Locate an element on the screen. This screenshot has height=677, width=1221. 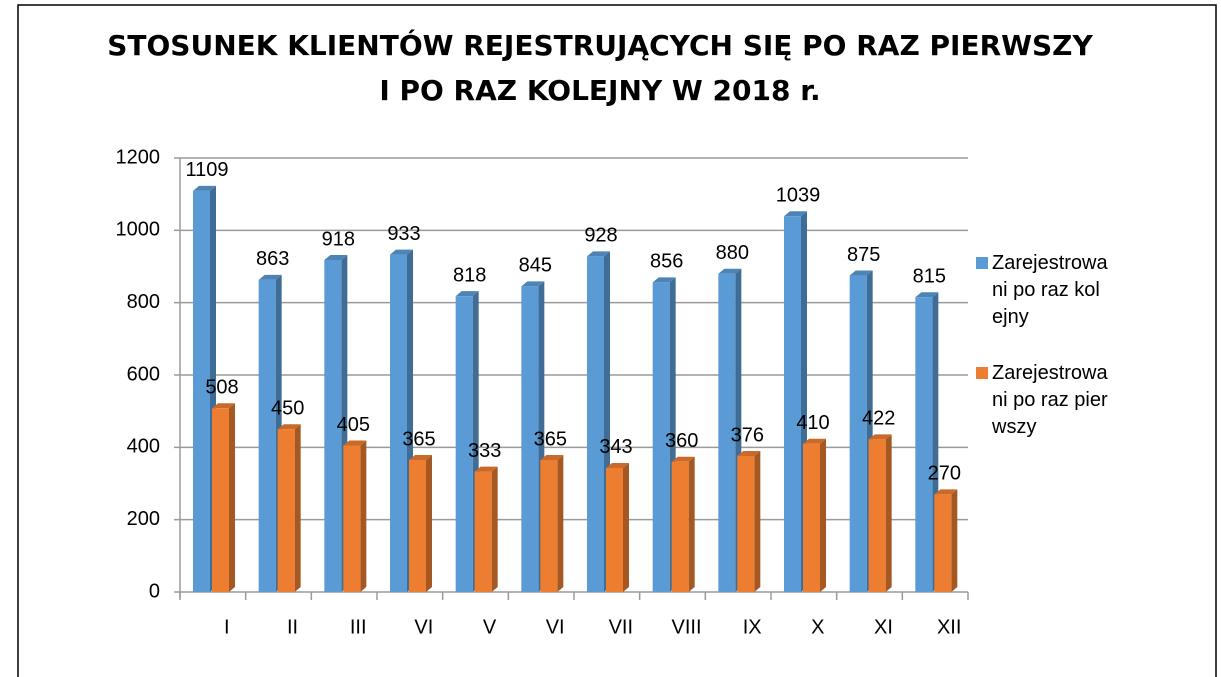
data-label: 863 is located at coordinates (272, 259).